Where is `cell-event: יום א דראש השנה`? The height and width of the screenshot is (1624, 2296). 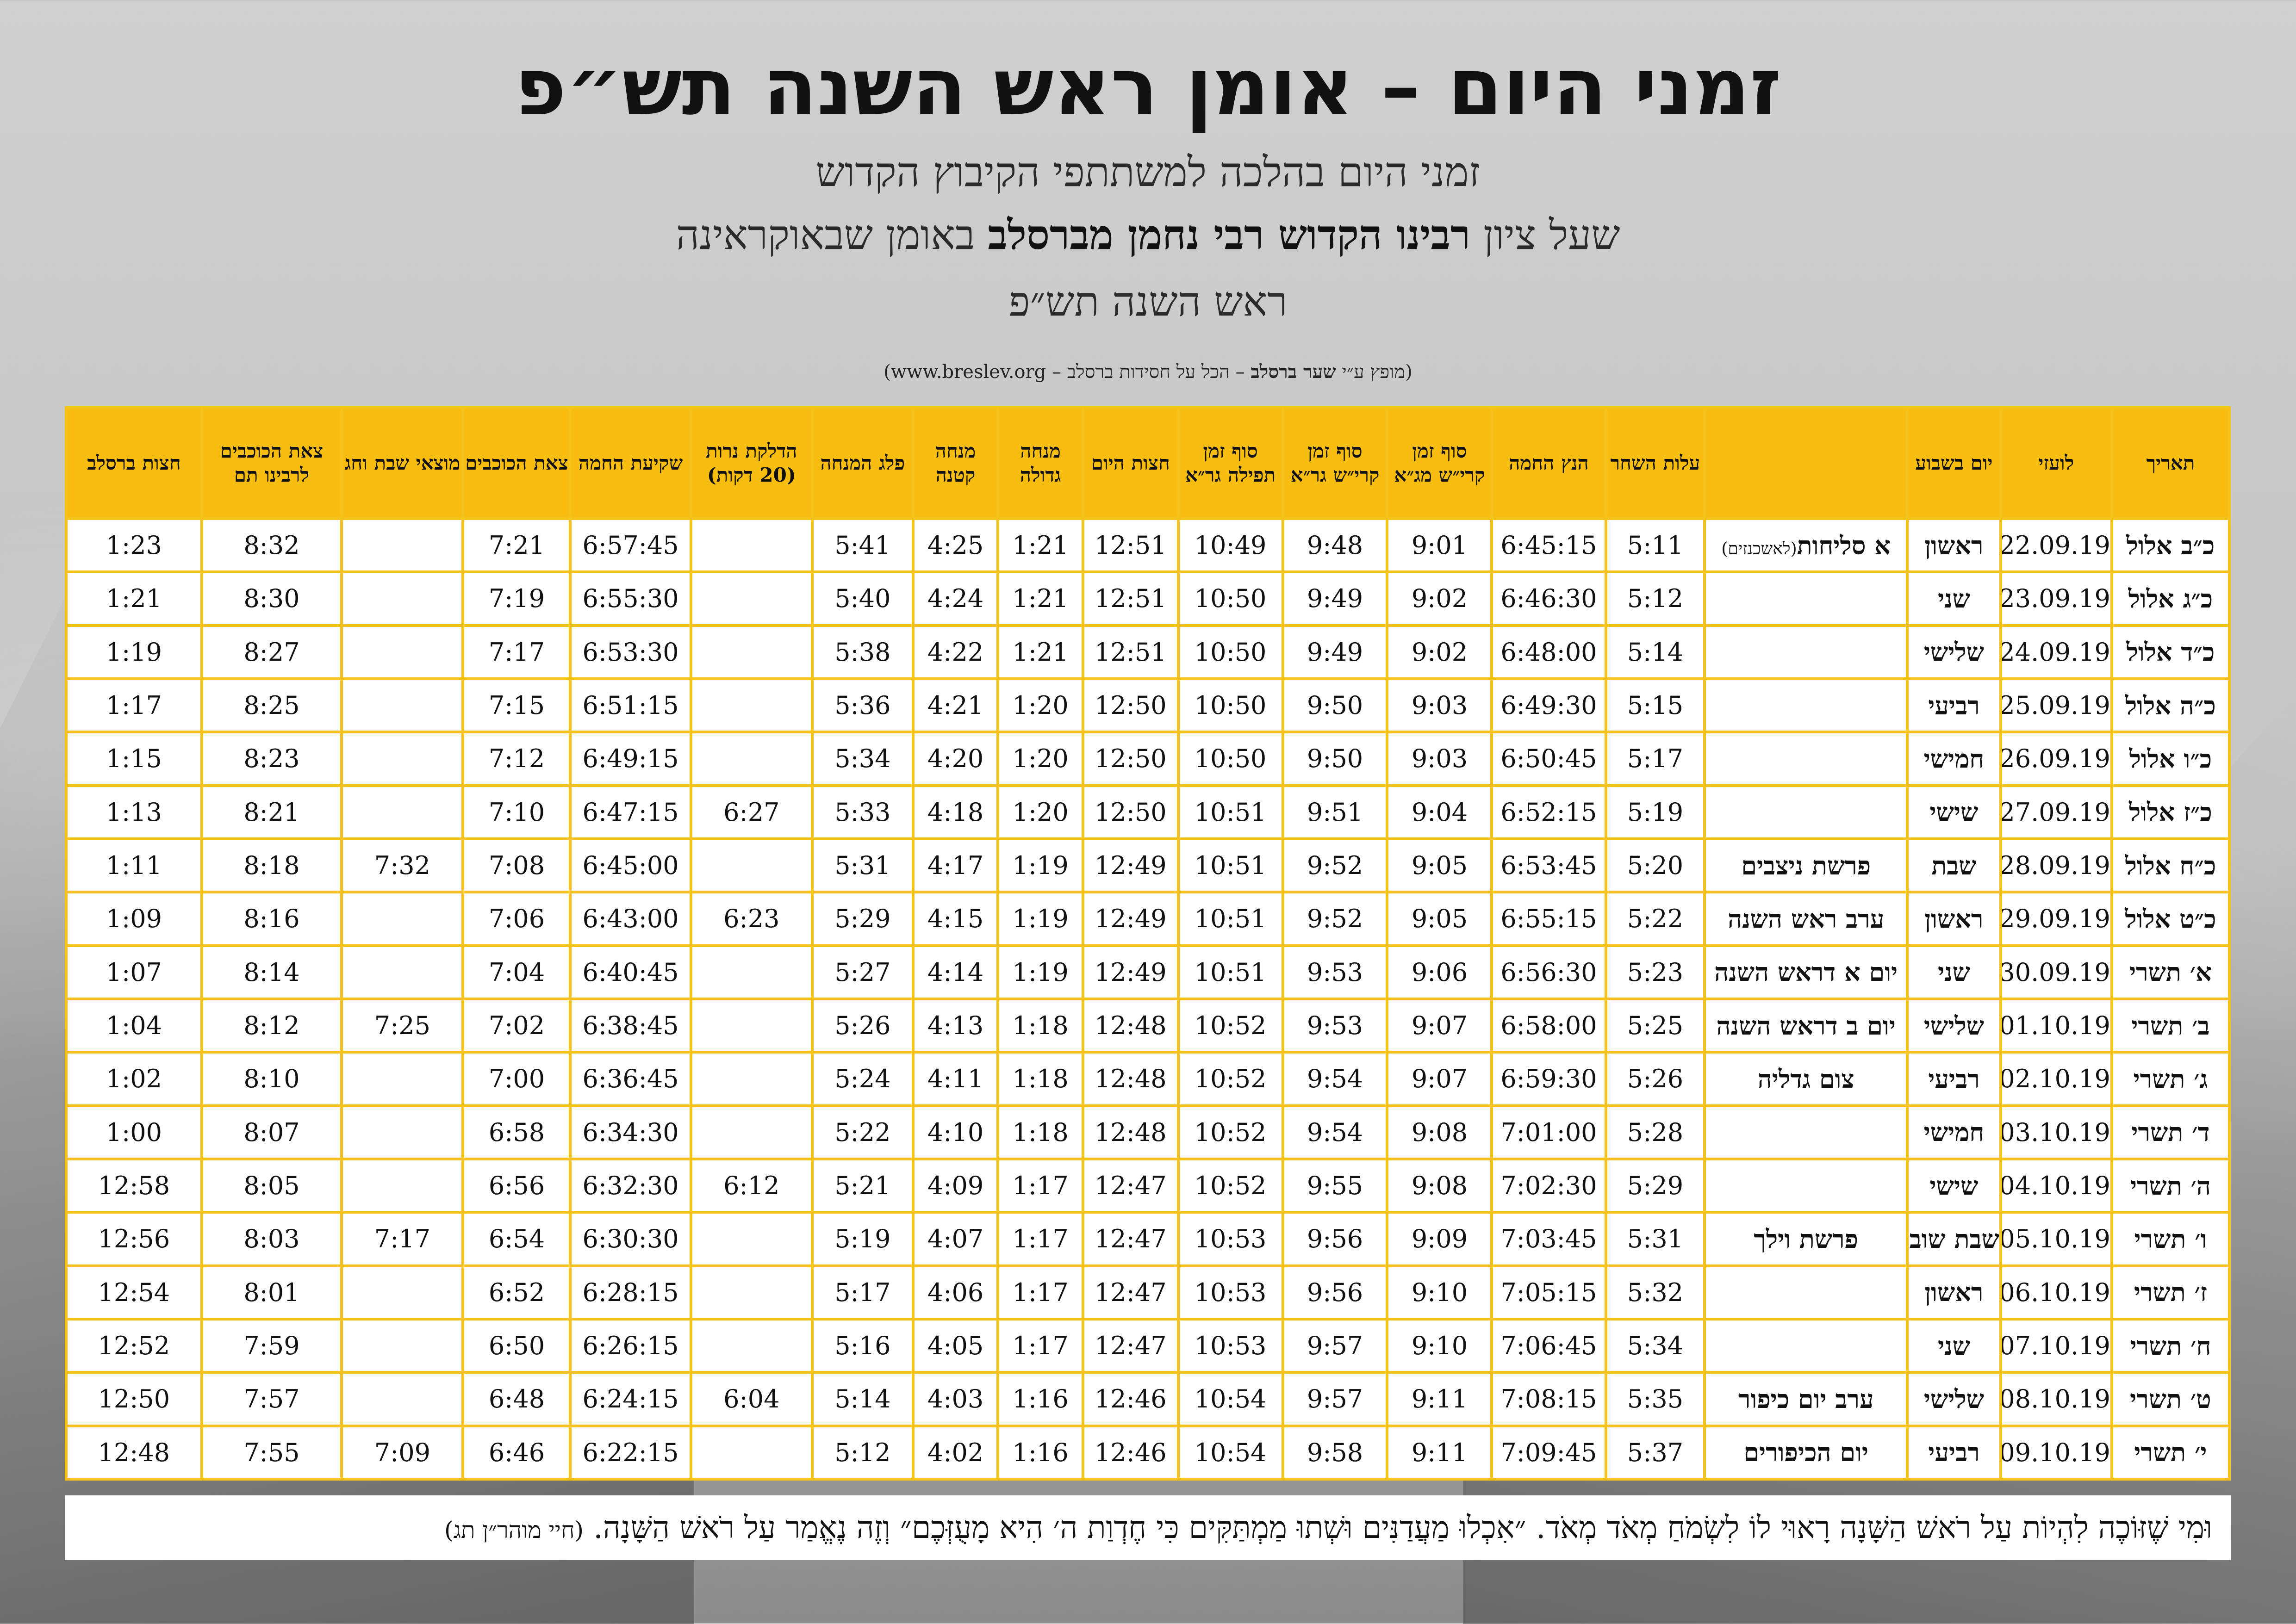
cell-event: יום א דראש השנה is located at coordinates (1806, 972).